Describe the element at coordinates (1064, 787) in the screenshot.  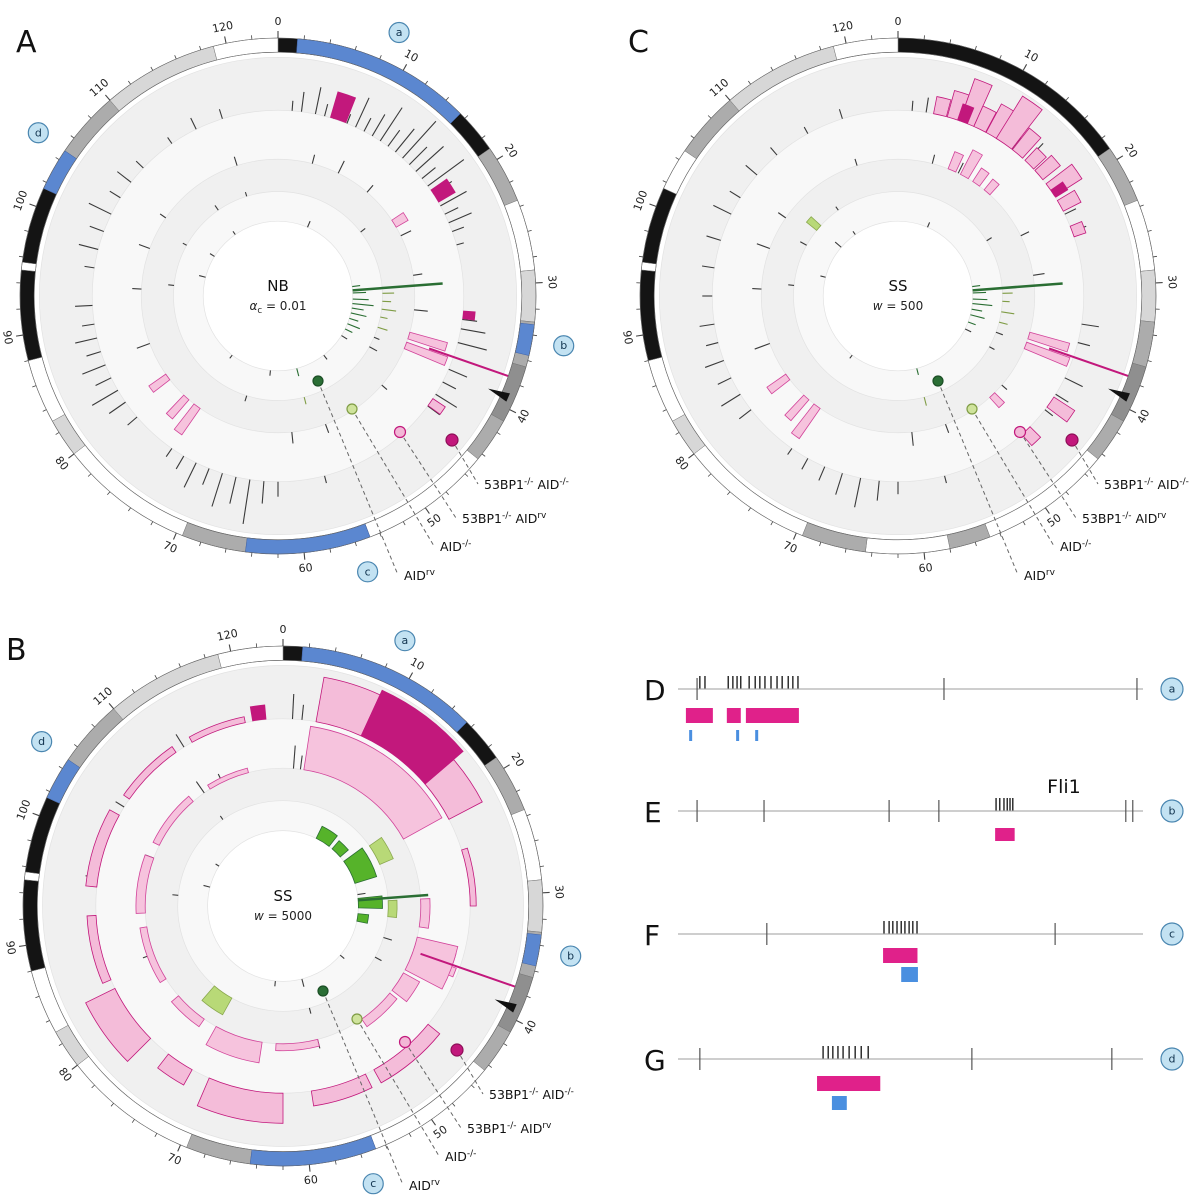
I see `gene-label: Fli1` at that location.